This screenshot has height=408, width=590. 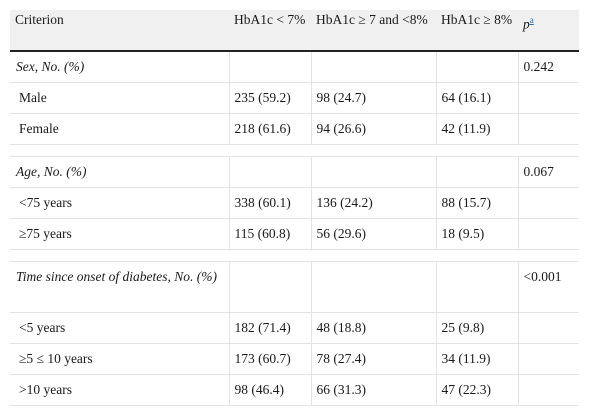 I want to click on footnote-a-link: a, so click(x=531, y=20).